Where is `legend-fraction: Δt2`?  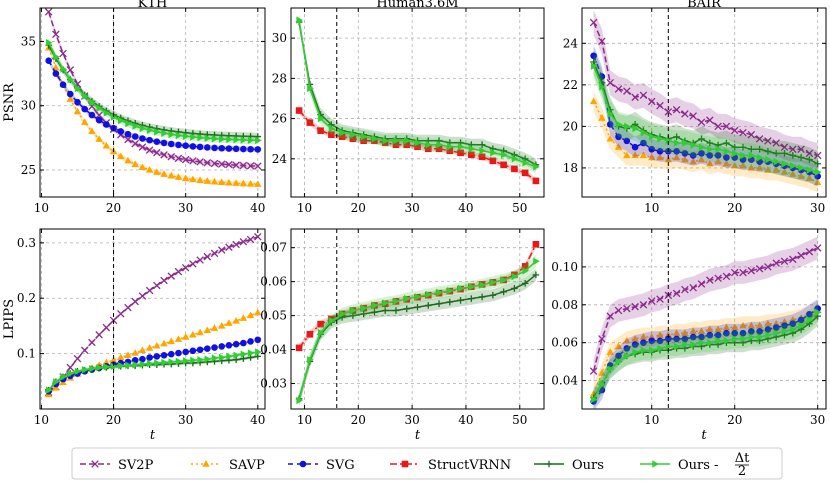 legend-fraction: Δt2 is located at coordinates (742, 465).